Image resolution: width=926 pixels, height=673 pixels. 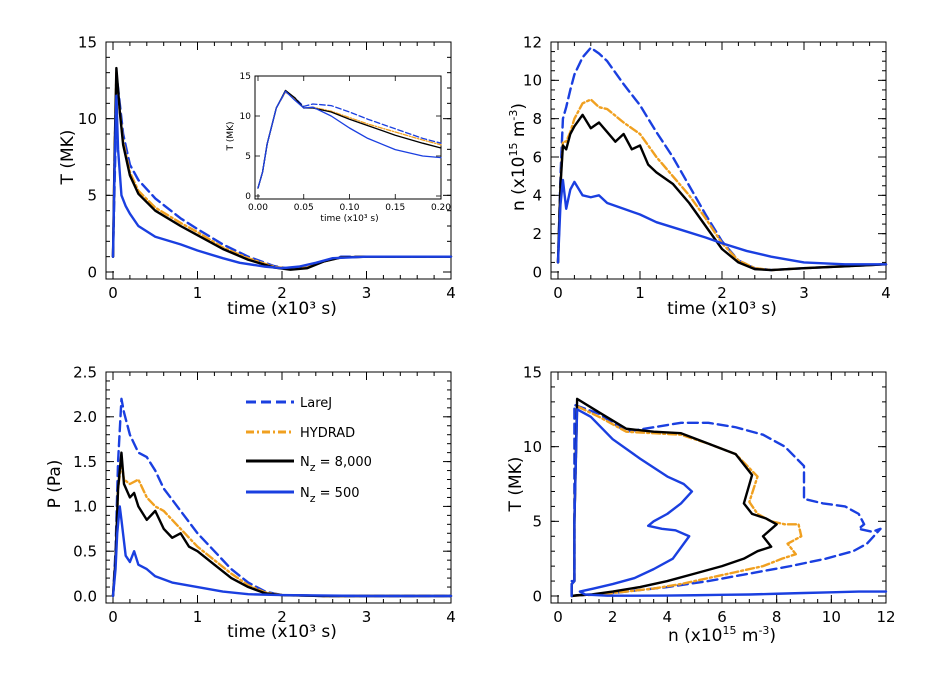 I want to click on x-axis-label: n (x1015 m-3), so click(x=722, y=635).